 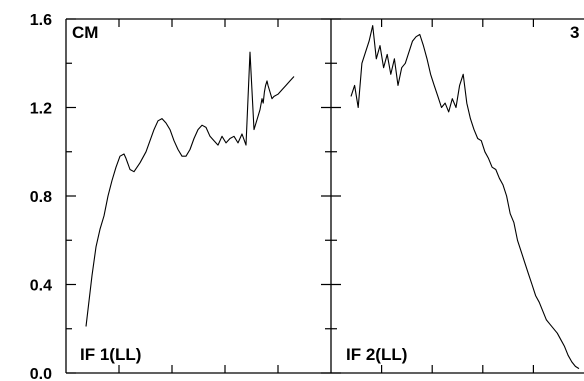 What do you see at coordinates (41, 109) in the screenshot?
I see `y-tick-label: 1.2` at bounding box center [41, 109].